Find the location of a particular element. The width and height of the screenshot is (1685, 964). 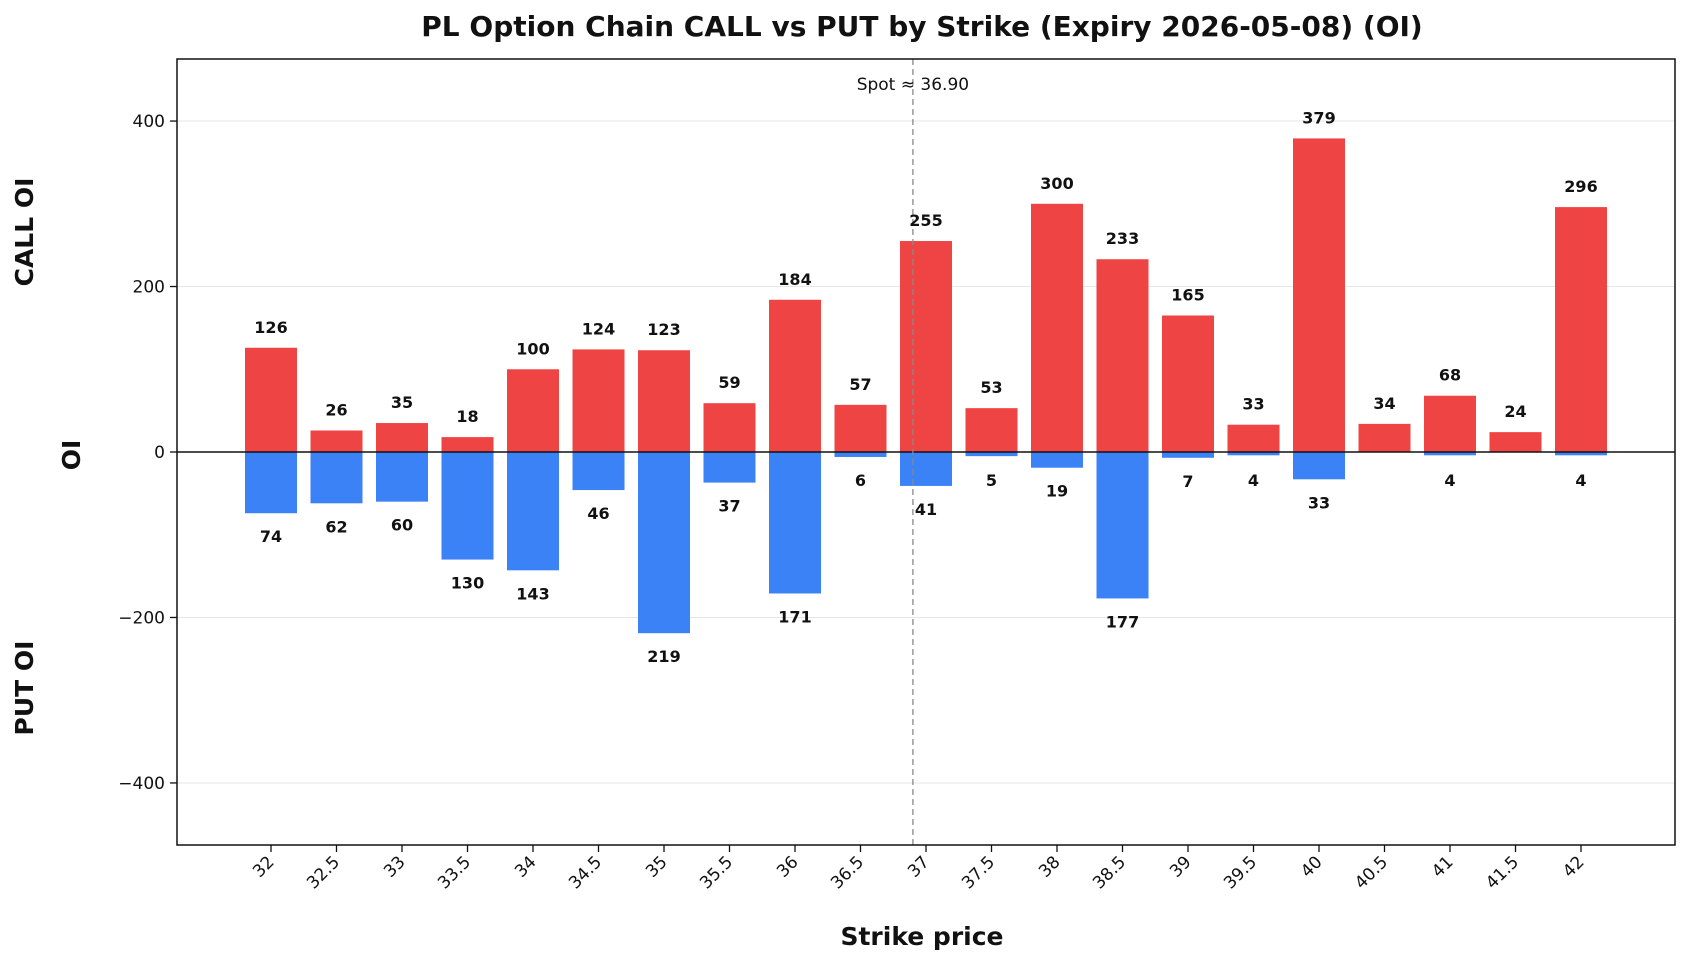

x-tick-label: 42 is located at coordinates (1573, 866).